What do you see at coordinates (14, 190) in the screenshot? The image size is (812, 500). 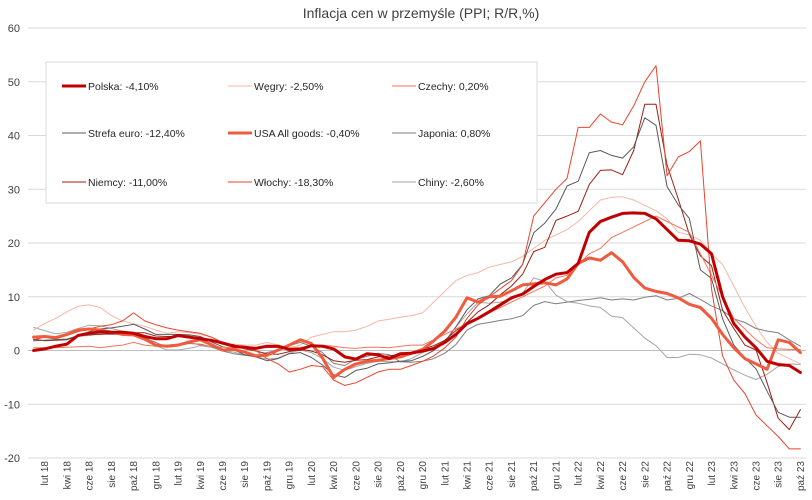 I see `y-tick-label: 30` at bounding box center [14, 190].